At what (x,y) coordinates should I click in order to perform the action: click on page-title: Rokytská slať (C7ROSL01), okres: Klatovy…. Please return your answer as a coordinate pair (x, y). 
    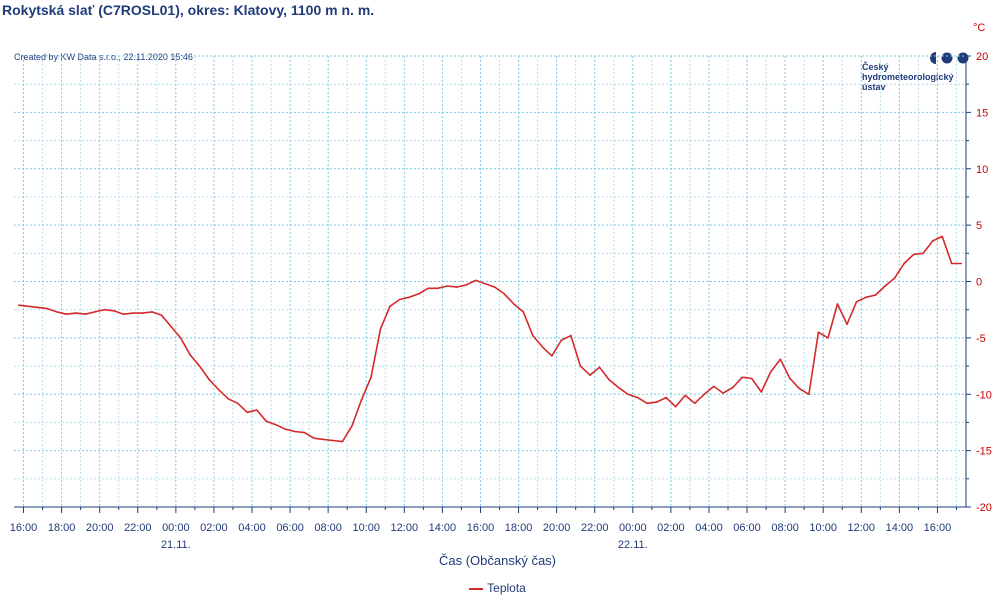
    Looking at the image, I should click on (188, 10).